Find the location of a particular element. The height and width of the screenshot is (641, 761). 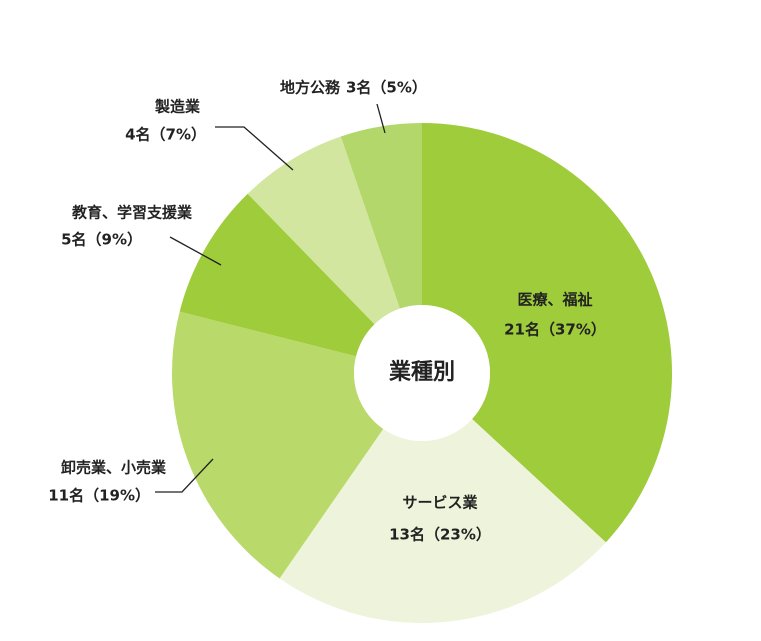

value-label: 13名（23%） is located at coordinates (440, 535).